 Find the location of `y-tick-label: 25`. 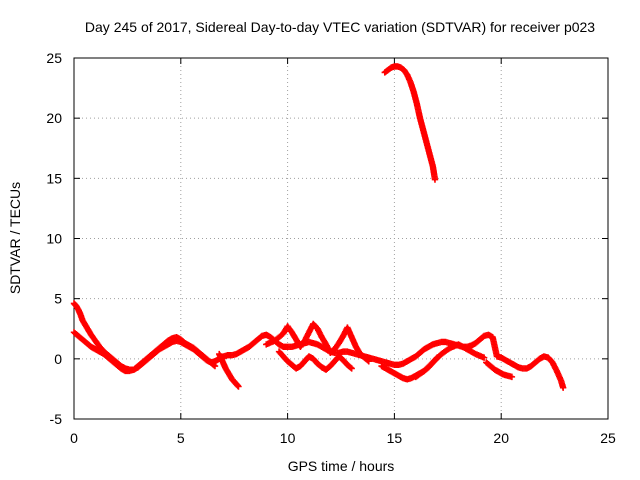

y-tick-label: 25 is located at coordinates (54, 58).